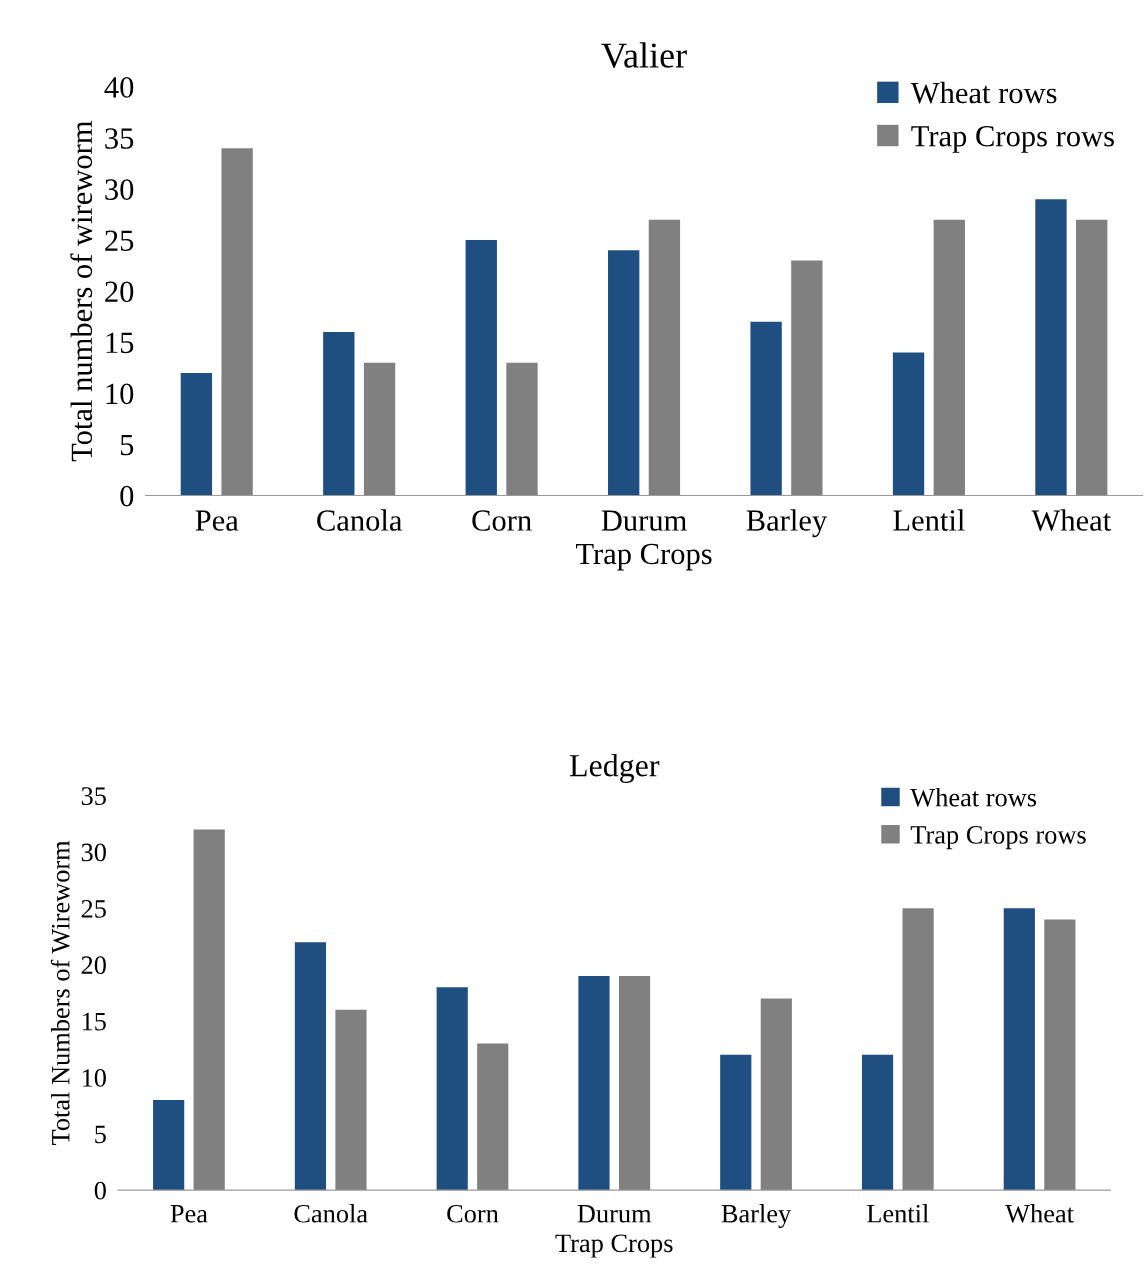 The image size is (1146, 1277). Describe the element at coordinates (119, 87) in the screenshot. I see `y-tick-label: 40` at that location.